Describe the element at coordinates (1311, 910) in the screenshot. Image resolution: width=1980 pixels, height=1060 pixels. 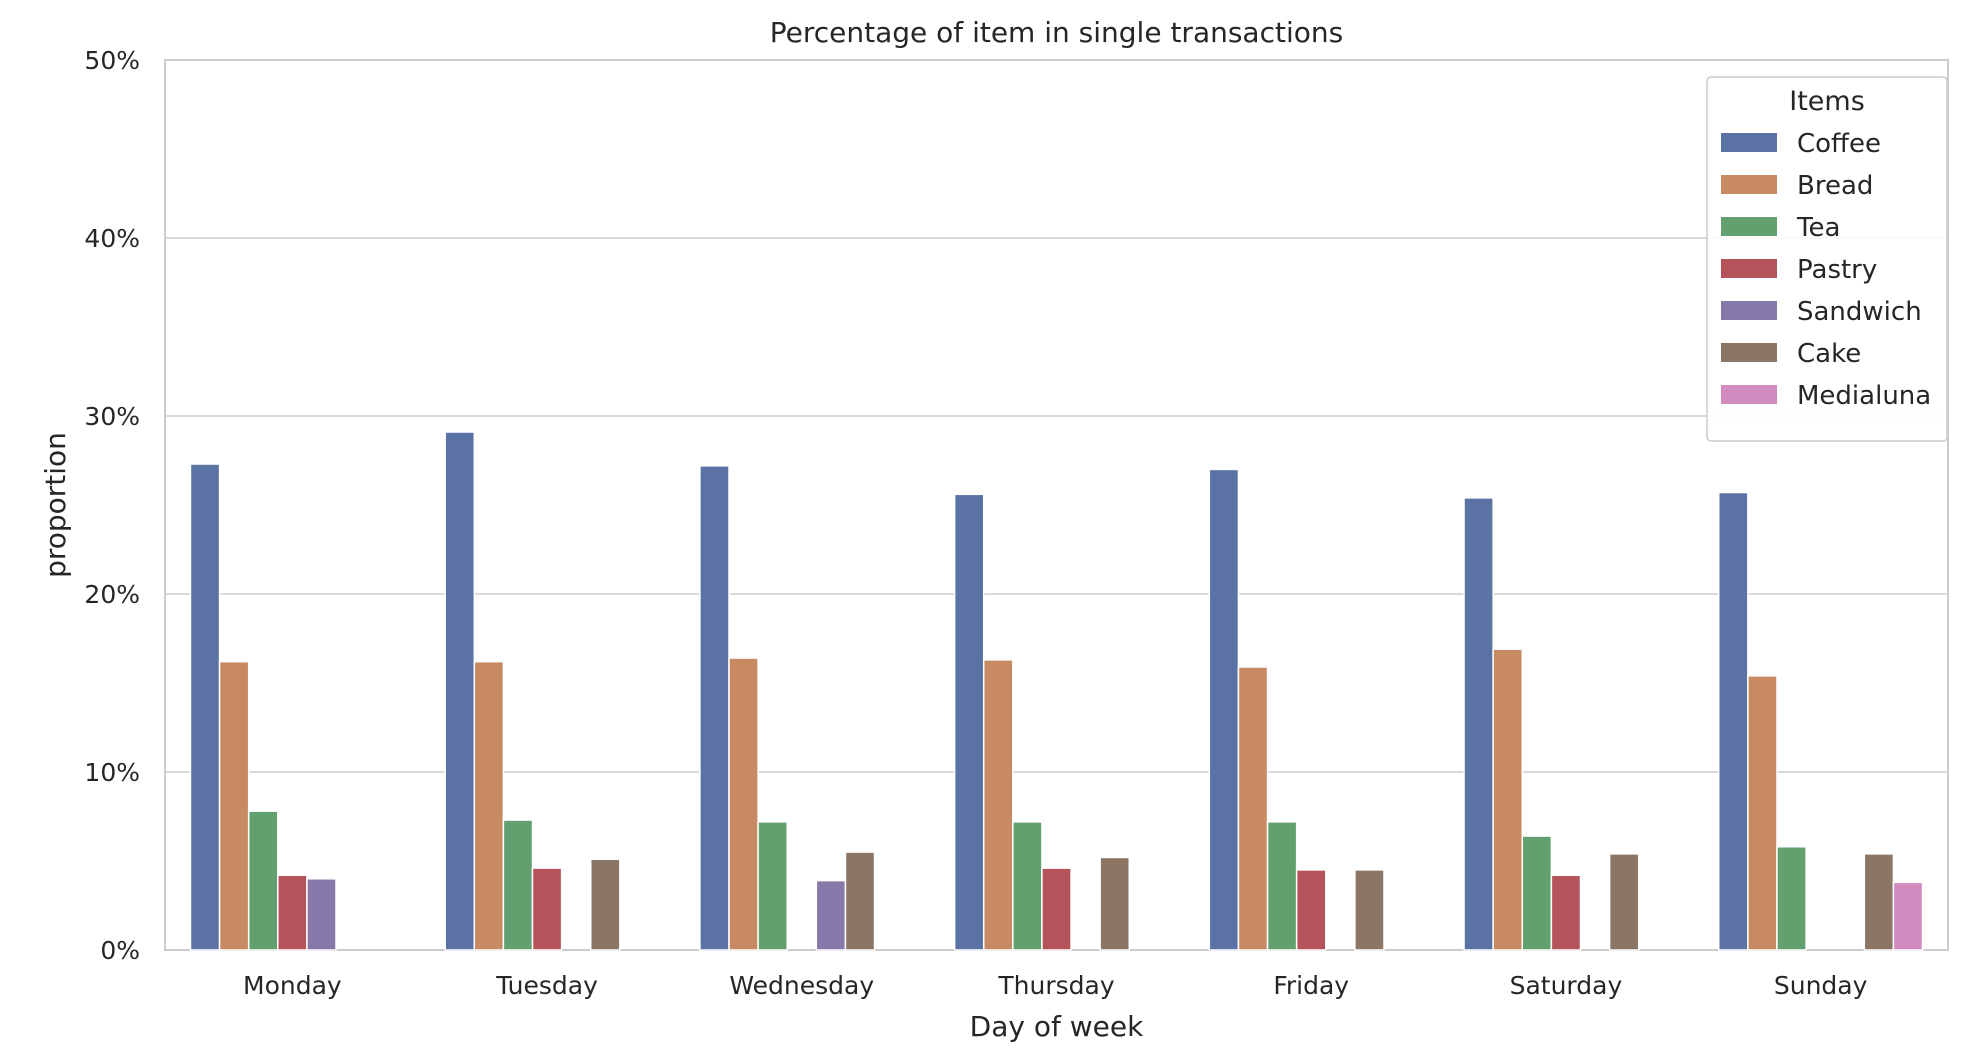
I see `bar-pastry-friday` at that location.